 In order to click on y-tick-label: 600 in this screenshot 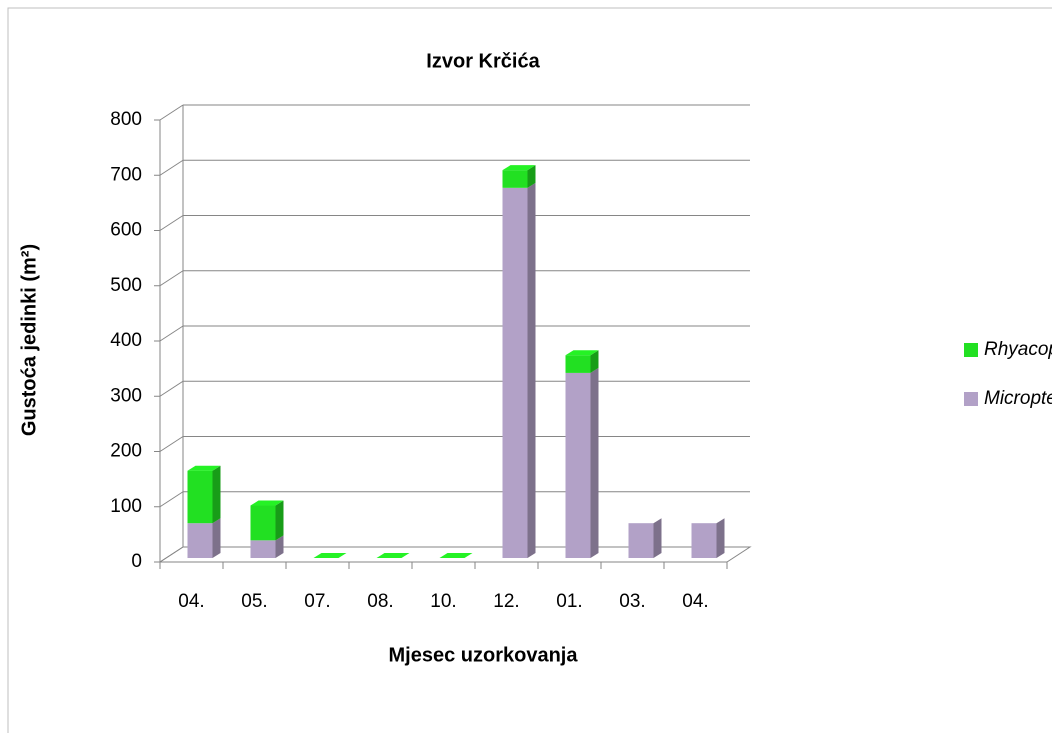, I will do `click(126, 230)`.